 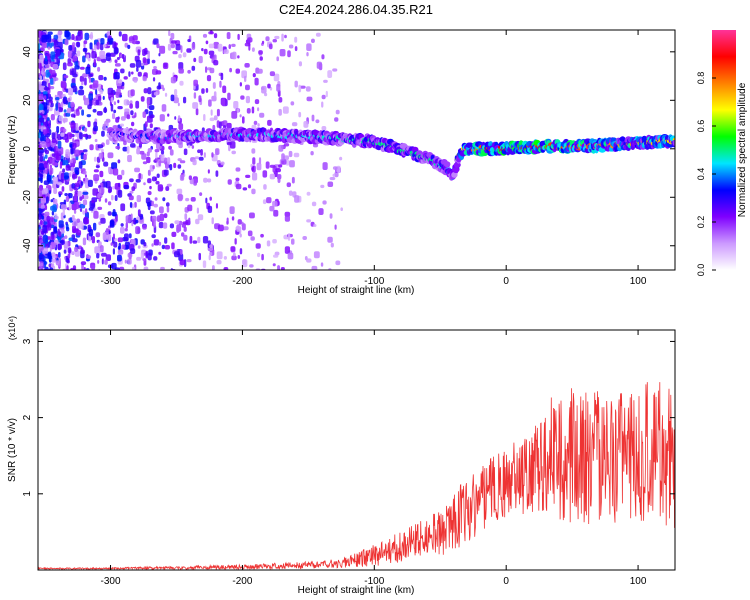 I want to click on y-tick-label: 1, so click(x=27, y=494).